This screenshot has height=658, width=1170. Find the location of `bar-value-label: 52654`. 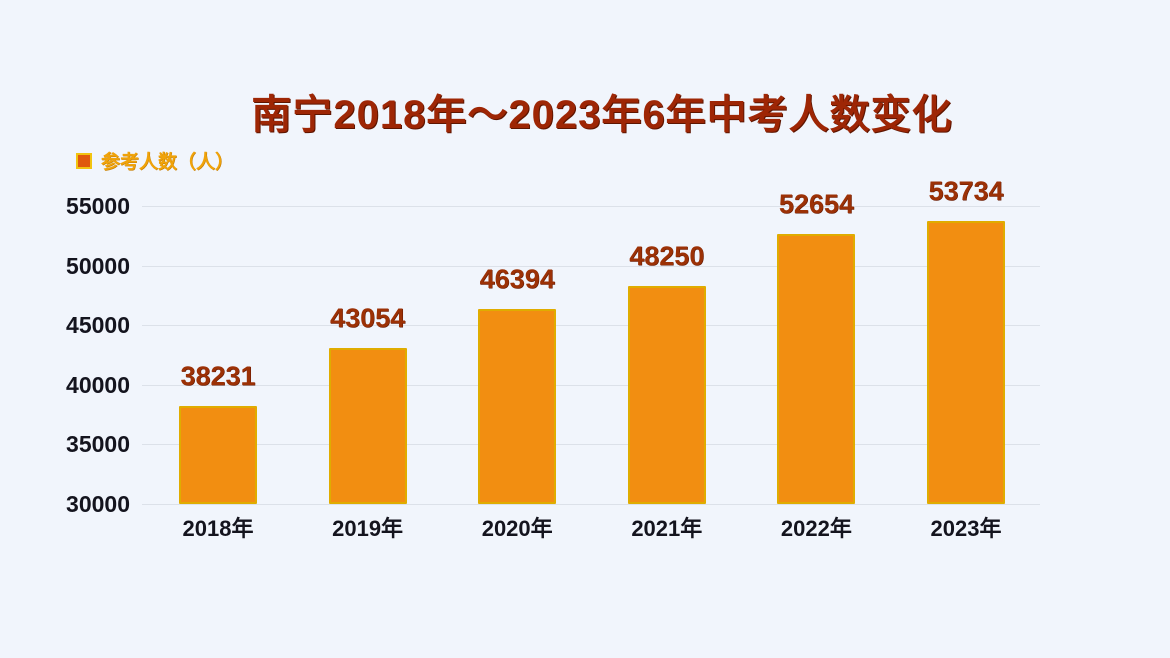

bar-value-label: 52654 is located at coordinates (816, 203).